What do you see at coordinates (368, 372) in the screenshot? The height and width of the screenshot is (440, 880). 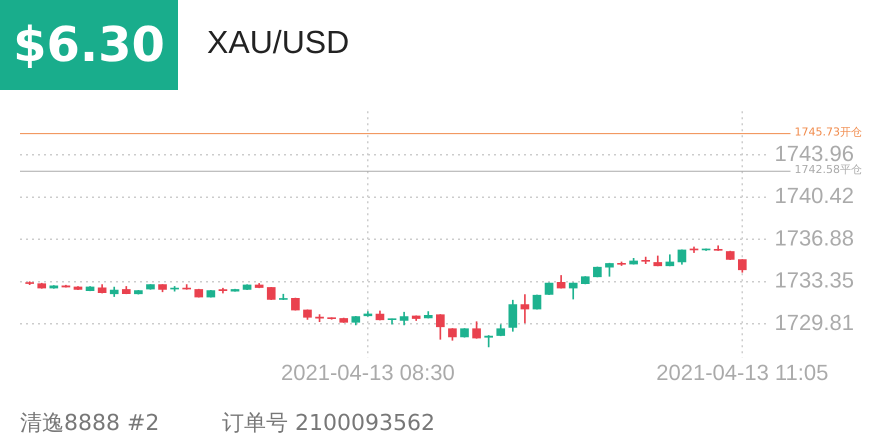 I see `x-tick-label: 2021-04-13 08:30` at bounding box center [368, 372].